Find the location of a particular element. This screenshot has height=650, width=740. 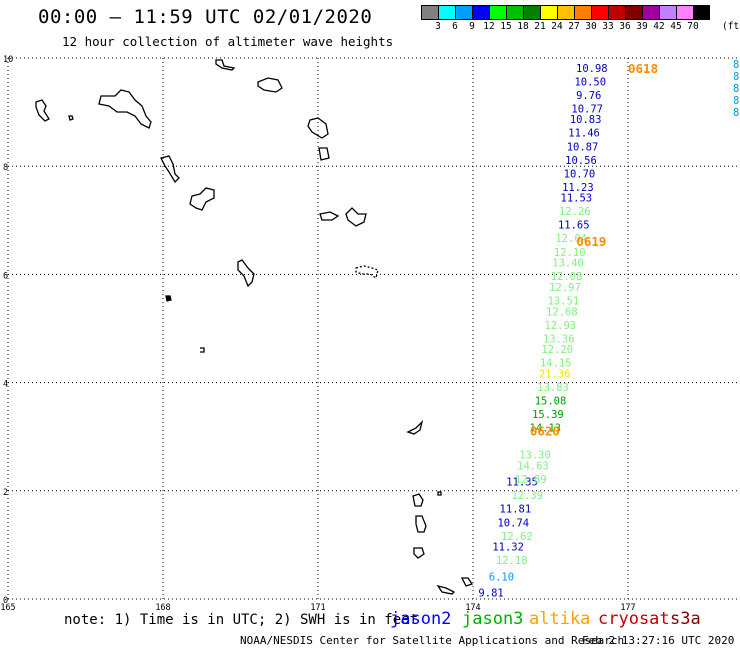

scale-label: 39 is located at coordinates (642, 26).